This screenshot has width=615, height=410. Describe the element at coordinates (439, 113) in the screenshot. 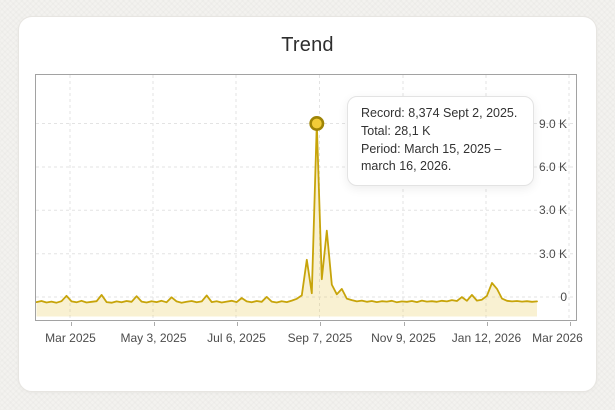

I see `tooltip-record: Record: 8,374 Sept 2, 2025.` at that location.